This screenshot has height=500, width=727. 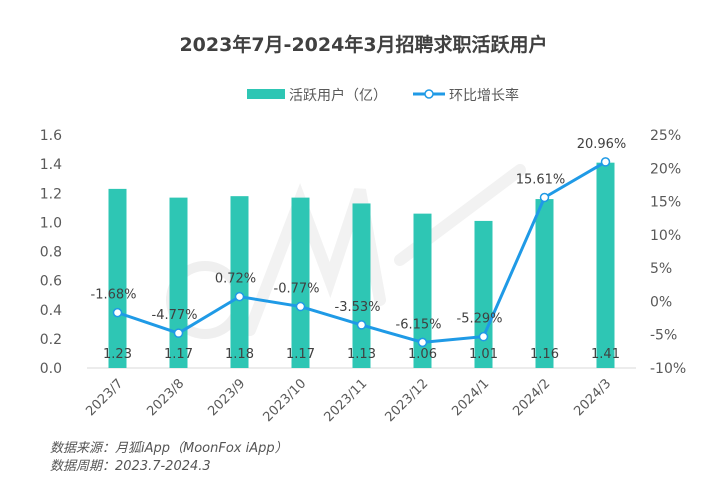 What do you see at coordinates (663, 336) in the screenshot?
I see `right-tick-label: -5%` at bounding box center [663, 336].